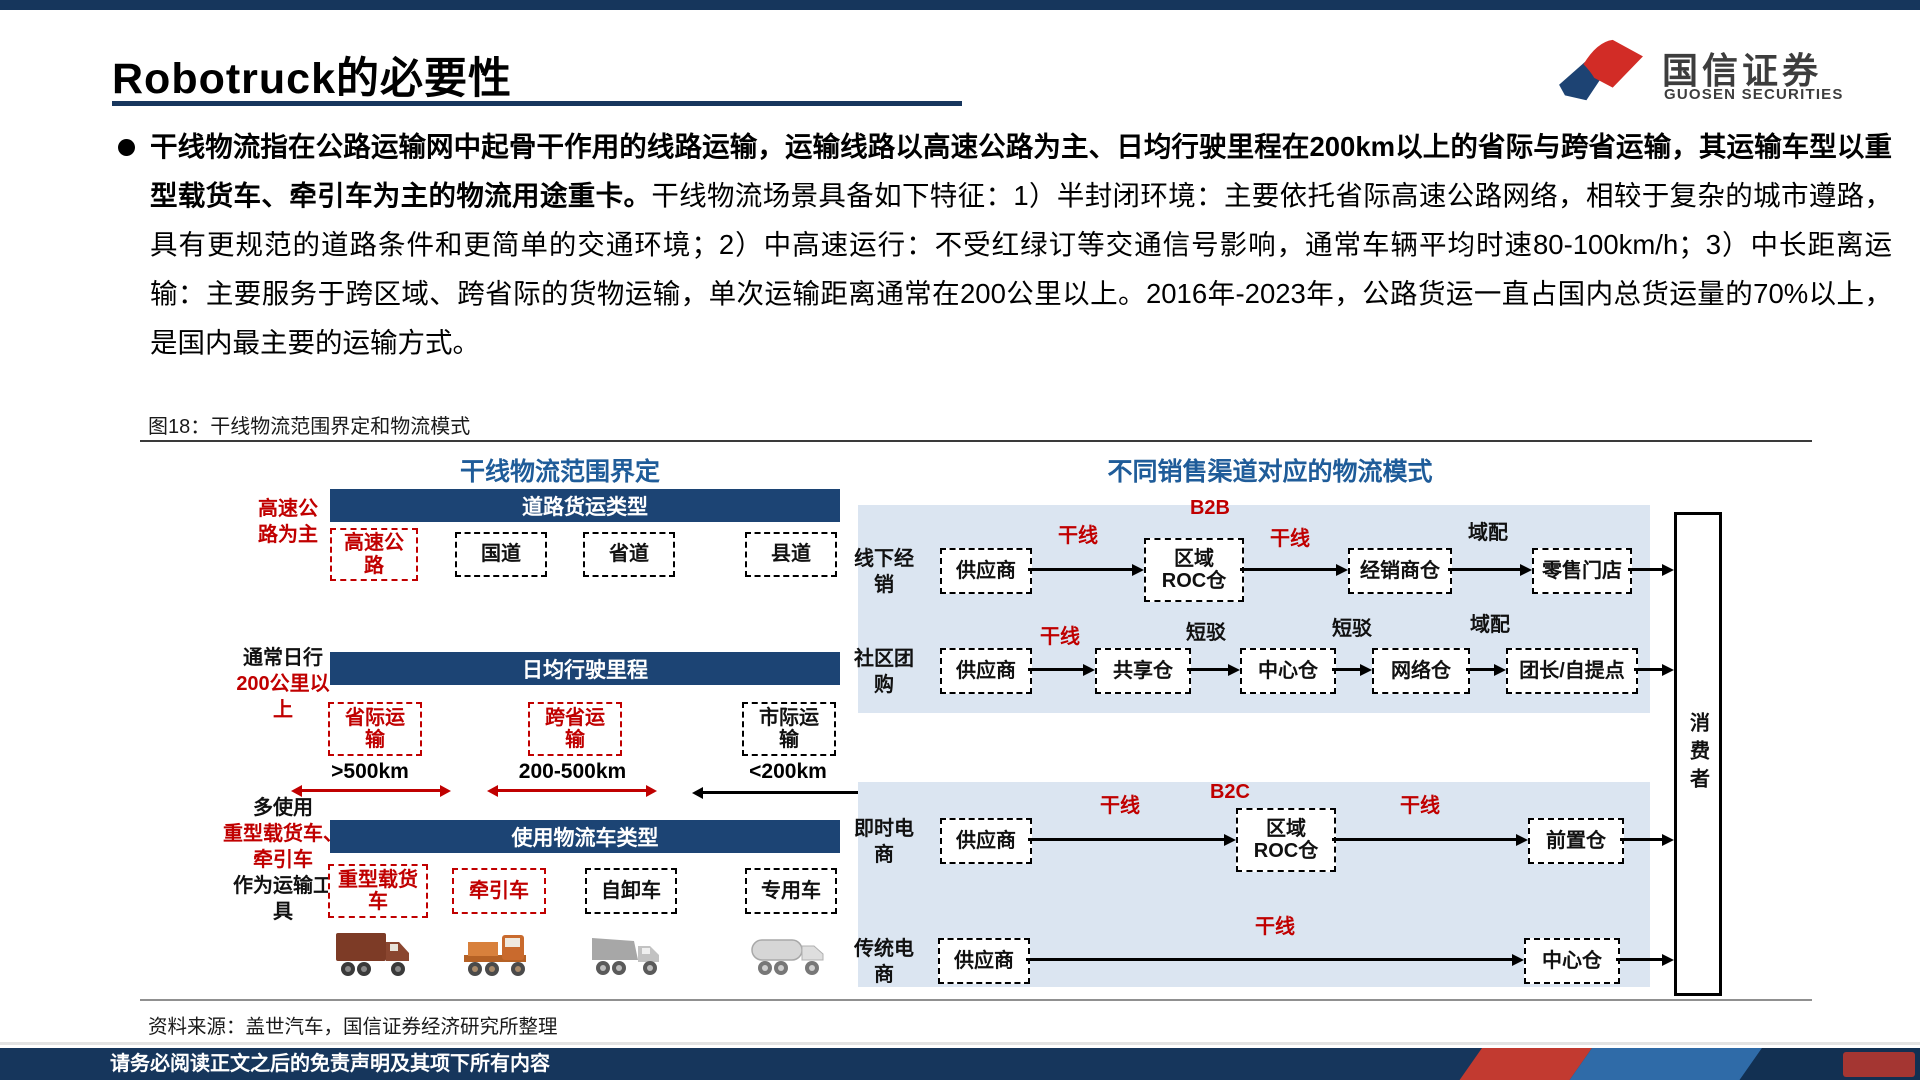 The height and width of the screenshot is (1080, 1920). Describe the element at coordinates (629, 554) in the screenshot. I see `box-provincial-road: 省道` at that location.